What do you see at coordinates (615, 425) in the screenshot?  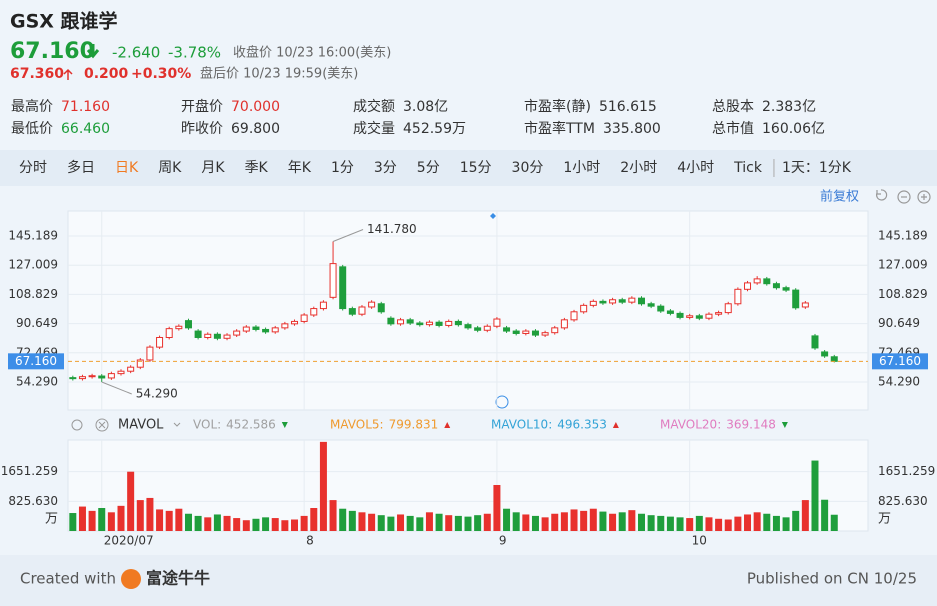 I see `indicator-trend` at bounding box center [615, 425].